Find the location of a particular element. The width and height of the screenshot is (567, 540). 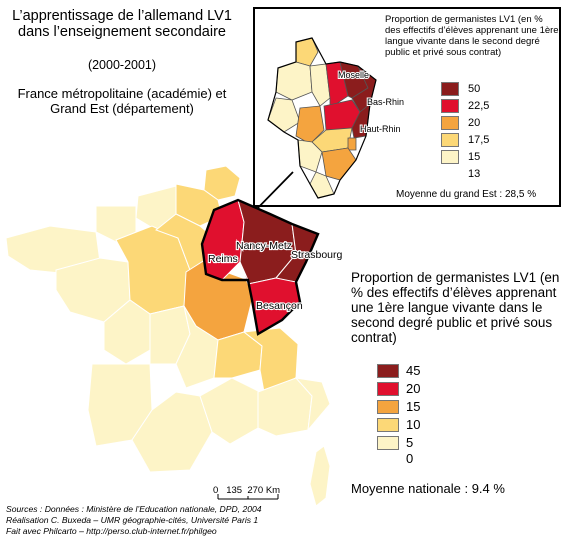

inset-legend-value: 22,5 is located at coordinates (479, 106).